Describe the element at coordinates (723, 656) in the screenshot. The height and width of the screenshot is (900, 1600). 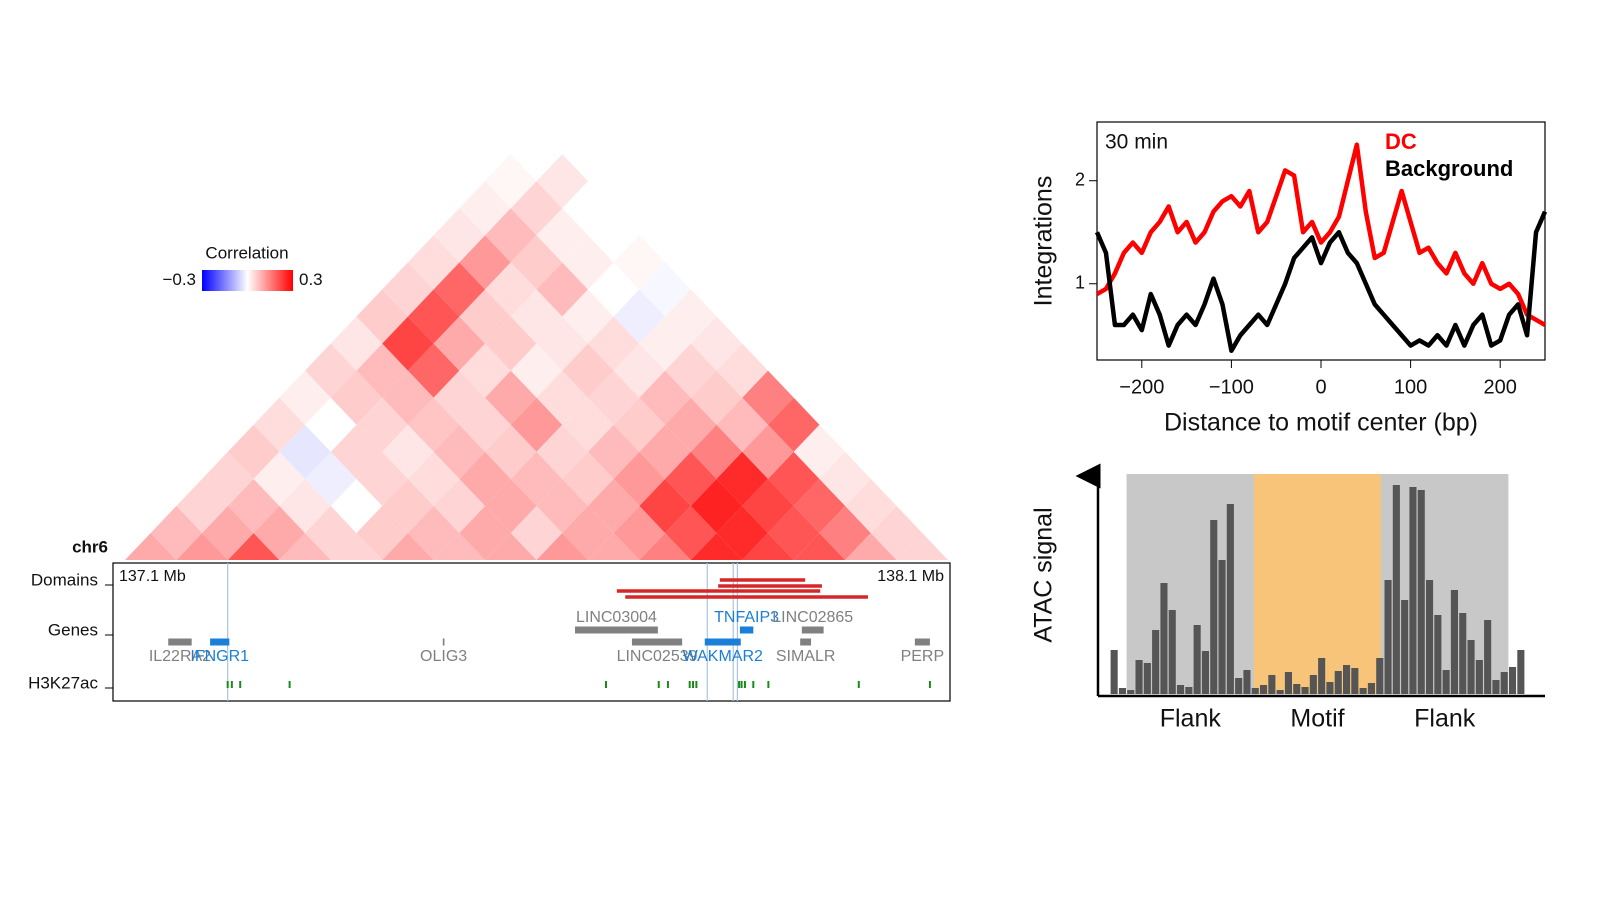
I see `gene-label: WAKMAR2` at that location.